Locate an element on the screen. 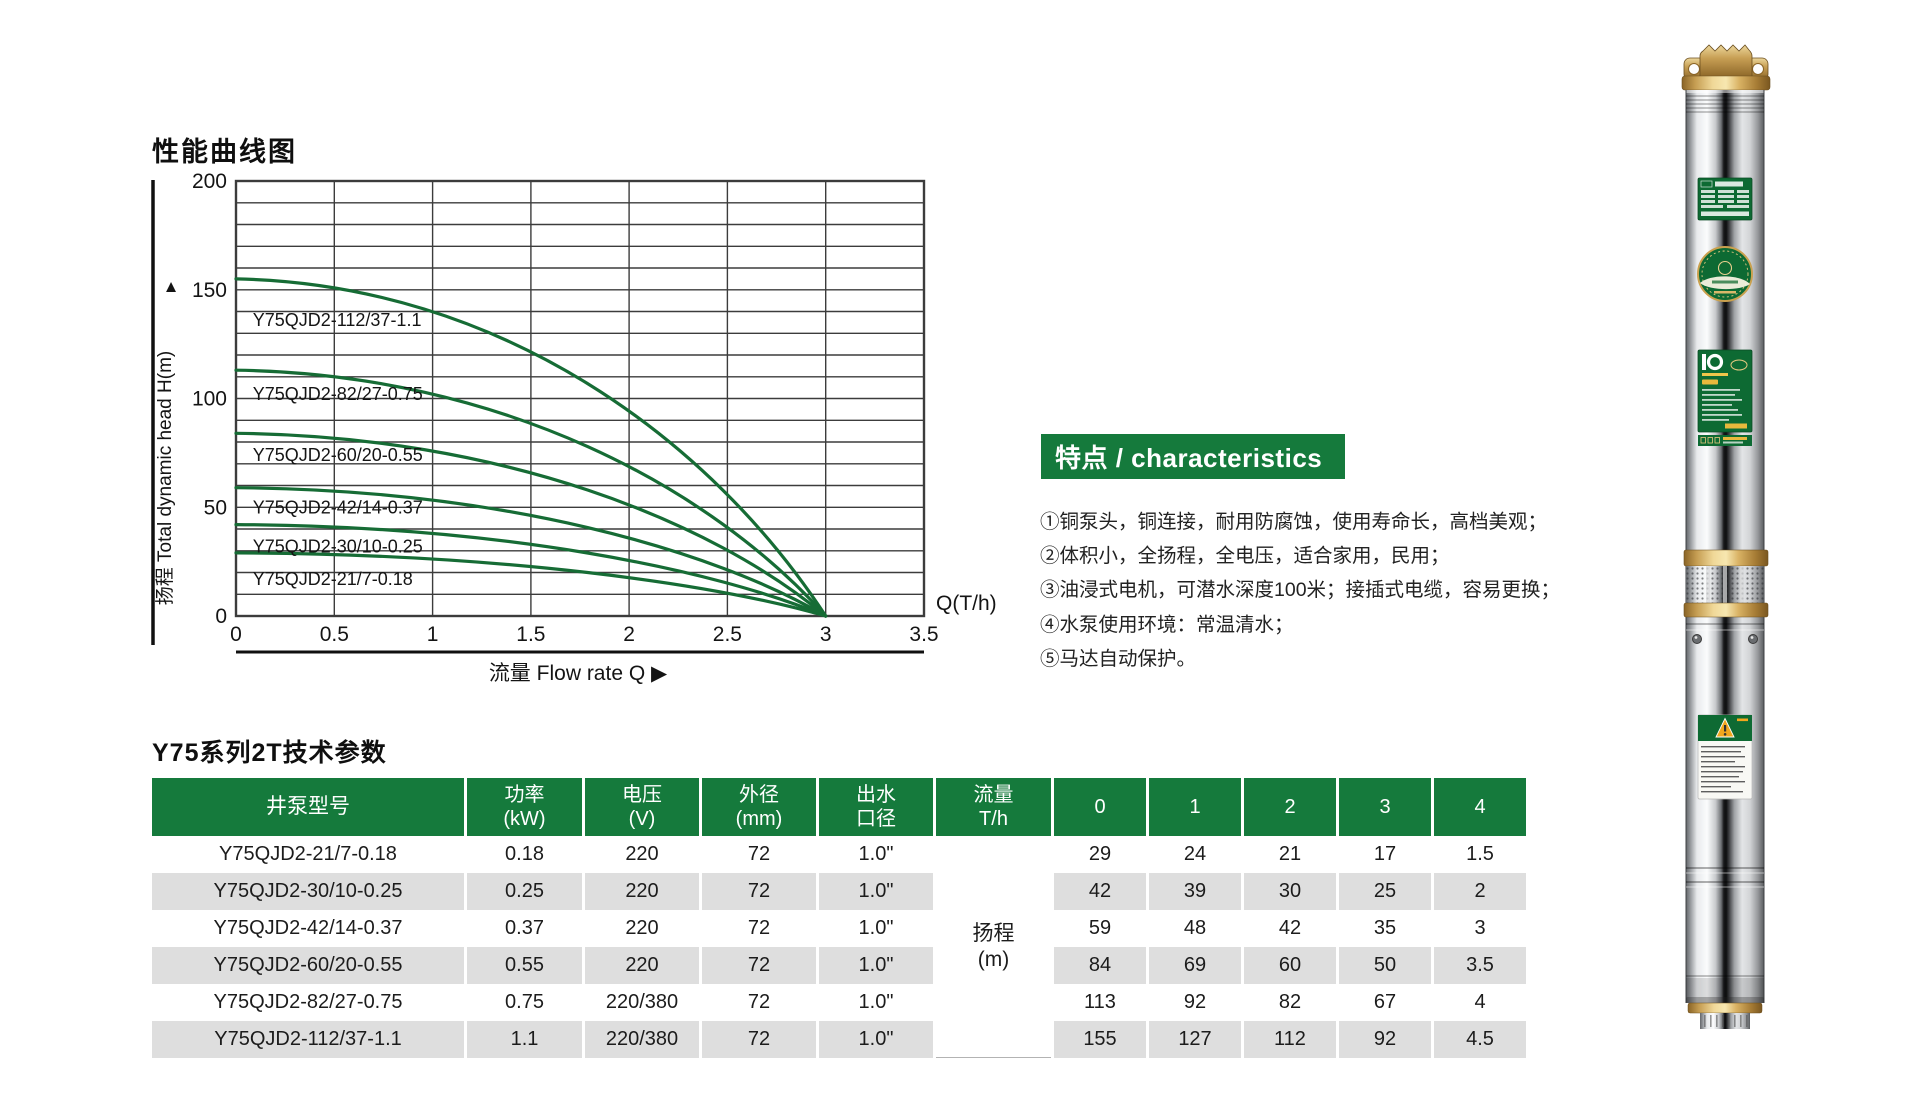  table-header-cell: 外径 (mm) is located at coordinates (759, 807).